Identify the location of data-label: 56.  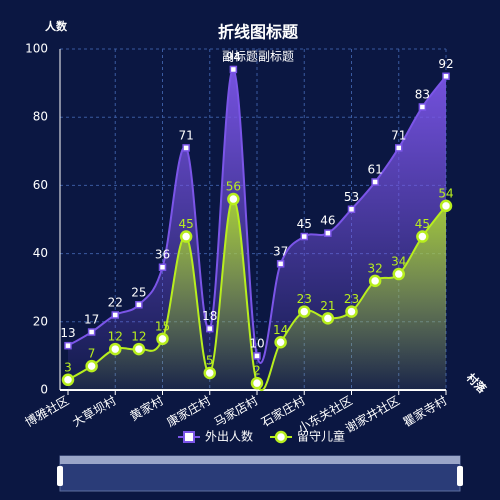
(233, 187).